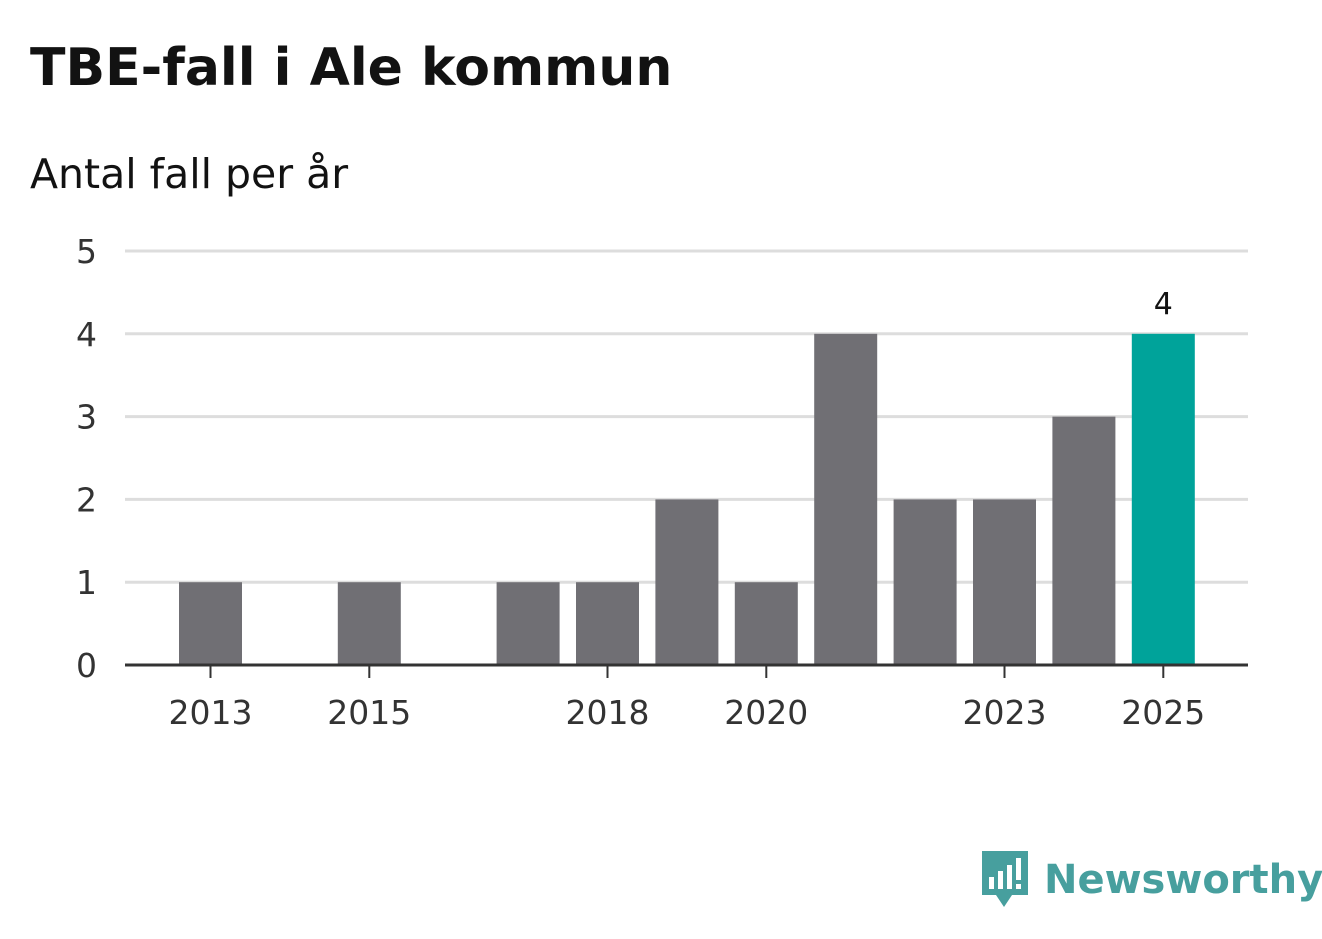 The image size is (1322, 939). Describe the element at coordinates (86, 251) in the screenshot. I see `y-tick-label: 5` at that location.